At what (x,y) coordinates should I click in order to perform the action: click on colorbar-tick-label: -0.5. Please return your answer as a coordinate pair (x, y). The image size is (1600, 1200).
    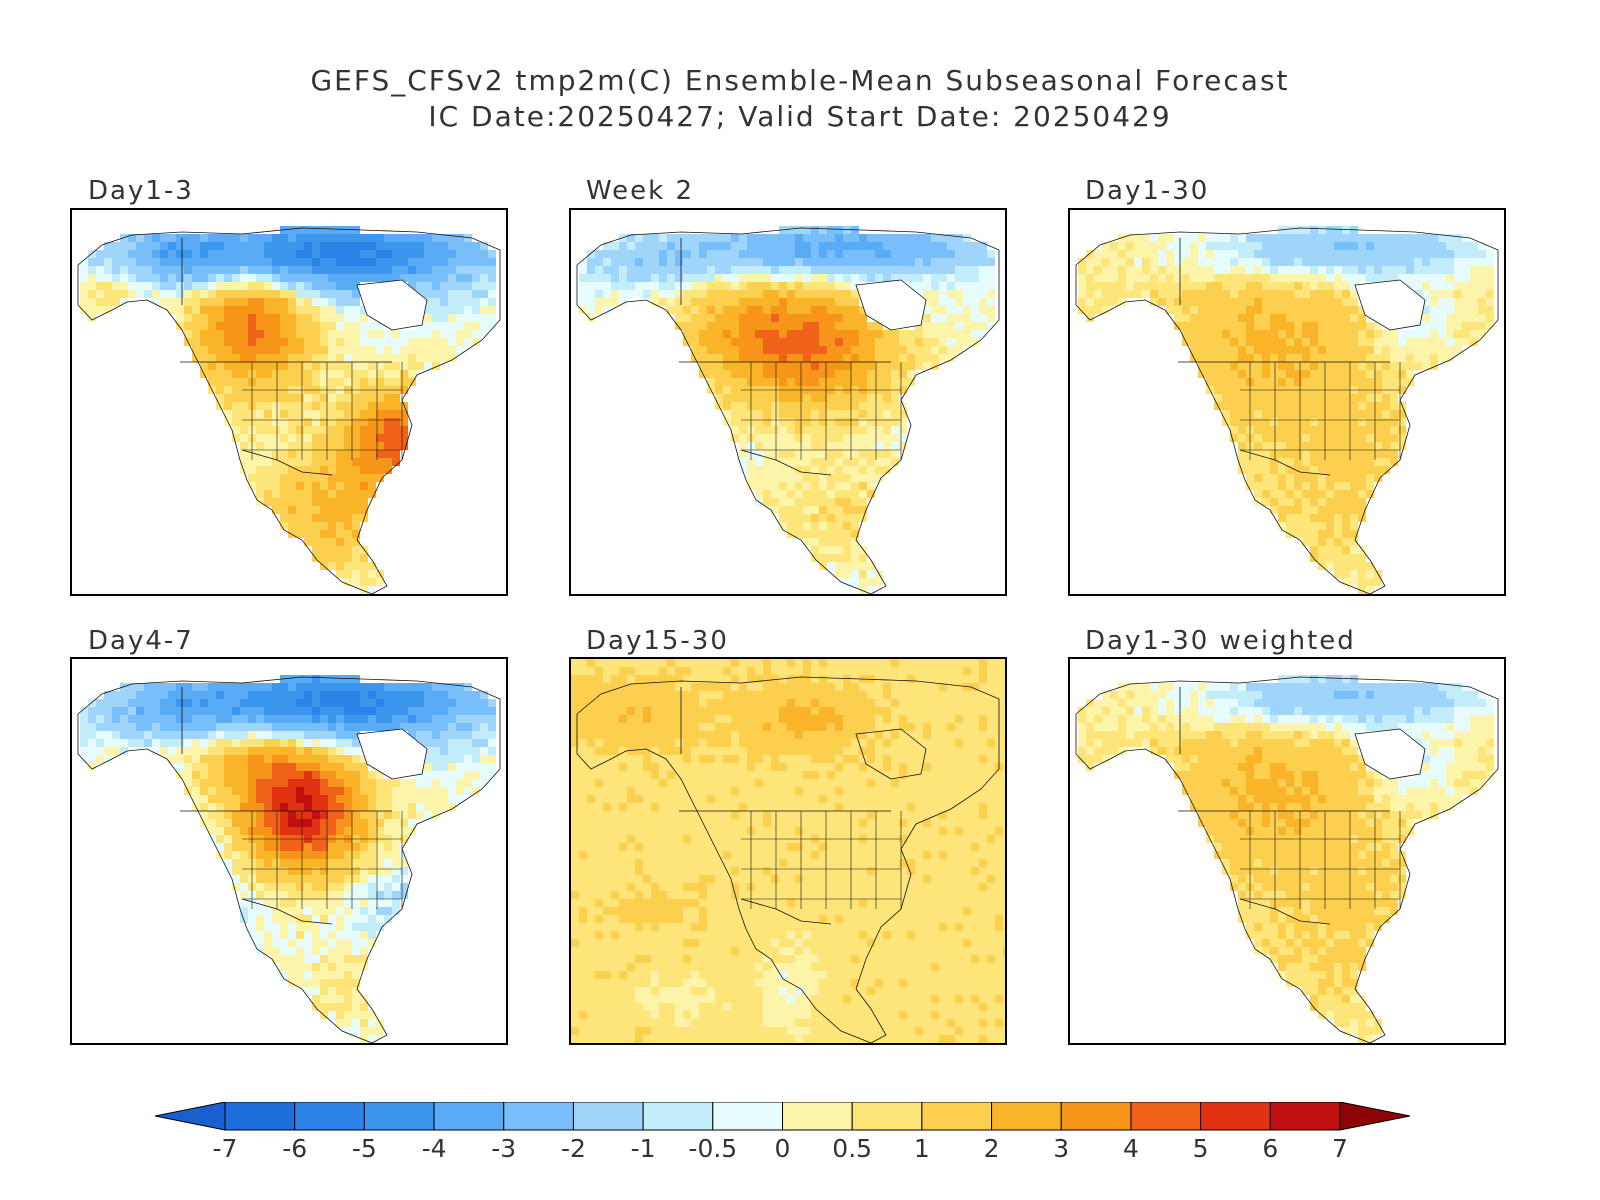
    Looking at the image, I should click on (713, 1148).